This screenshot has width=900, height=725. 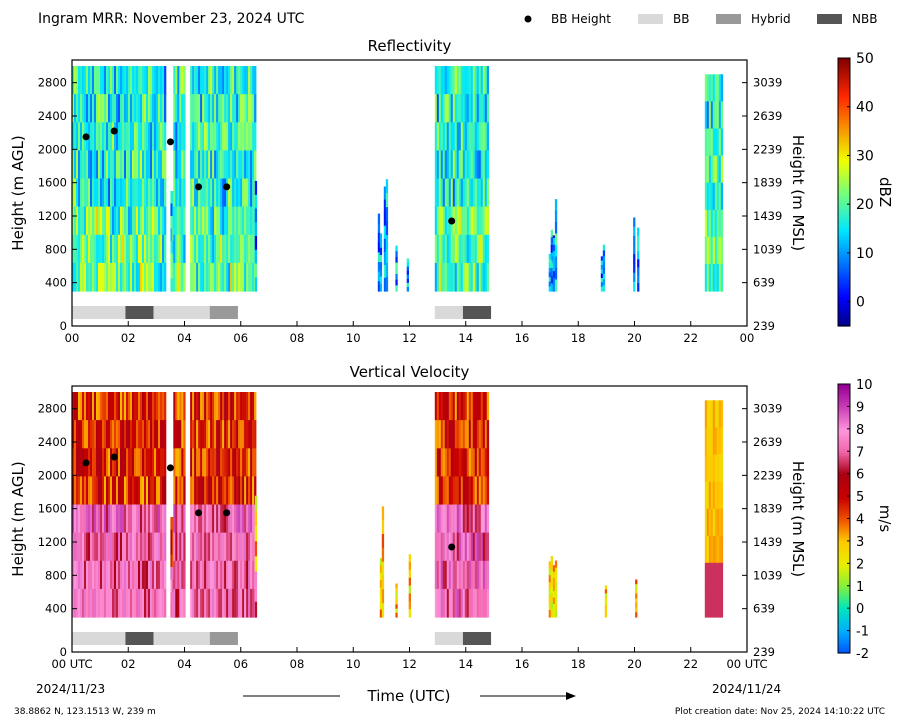 I want to click on y2-tick-label: 3039, so click(x=767, y=83).